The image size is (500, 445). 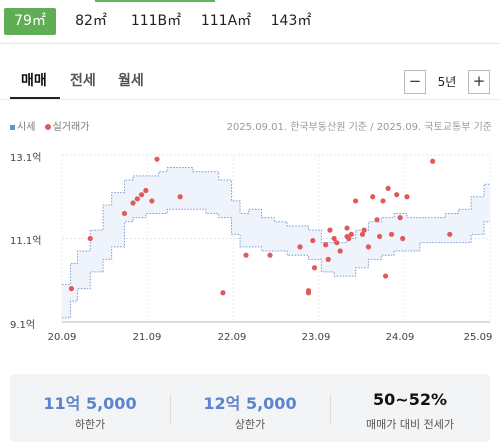 I want to click on period-decrease-button: −, so click(x=415, y=82).